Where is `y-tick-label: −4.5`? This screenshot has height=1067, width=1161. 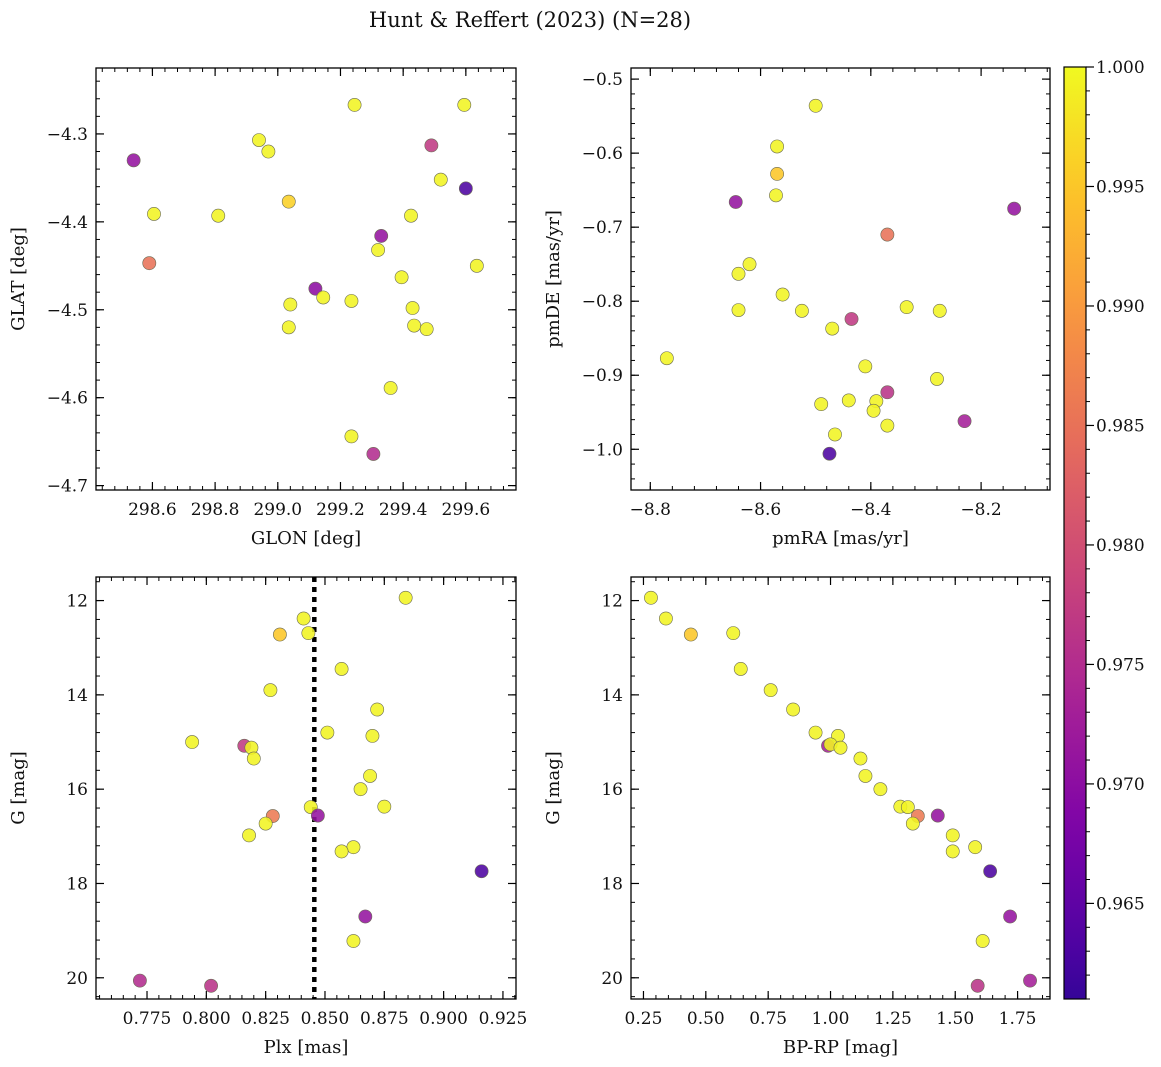 y-tick-label: −4.5 is located at coordinates (67, 311).